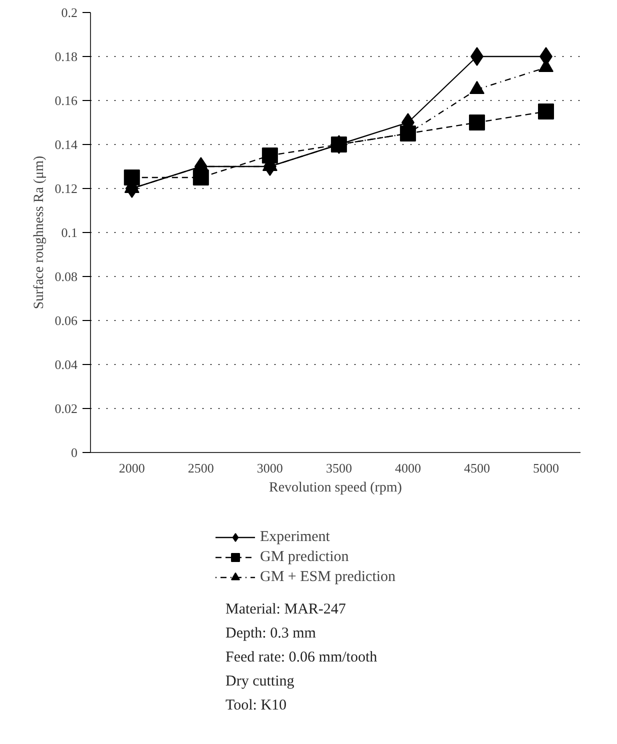 The image size is (617, 744). I want to click on y-tick-label: 0.12, so click(66, 188).